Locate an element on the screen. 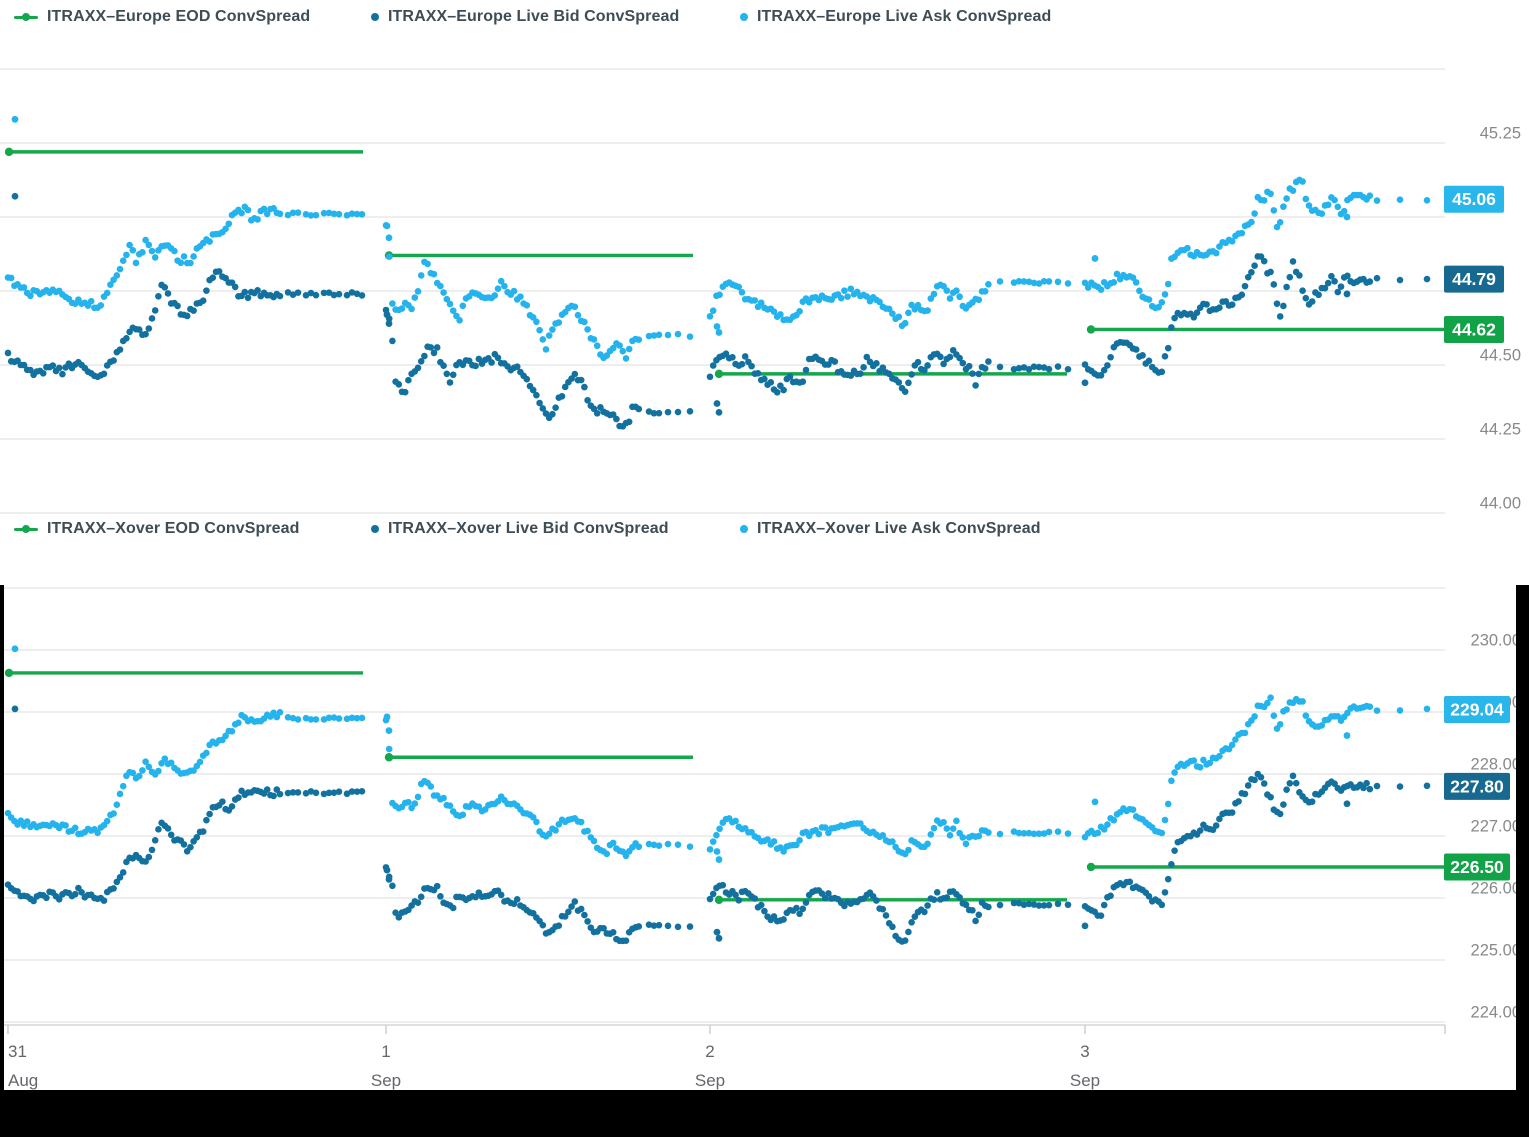  legend-item-europe-eod: ITRAXX–Europe EOD ConvSpread is located at coordinates (162, 17).